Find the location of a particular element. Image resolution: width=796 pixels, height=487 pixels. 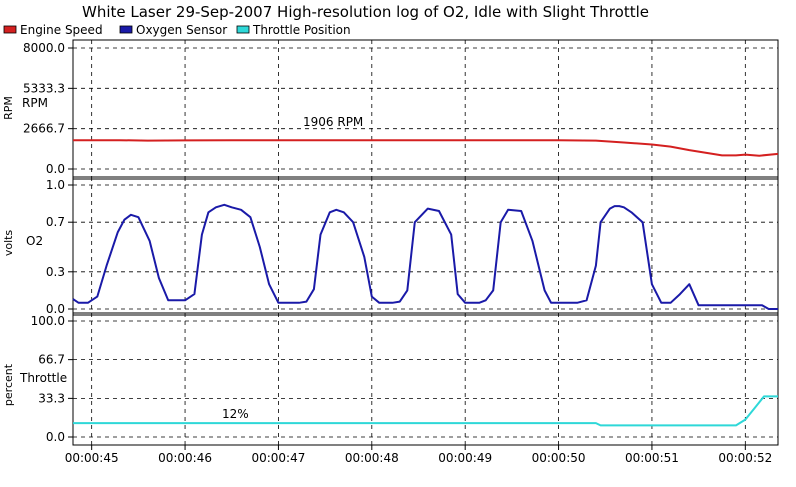

legend-label-2: Throttle Position is located at coordinates (301, 30).